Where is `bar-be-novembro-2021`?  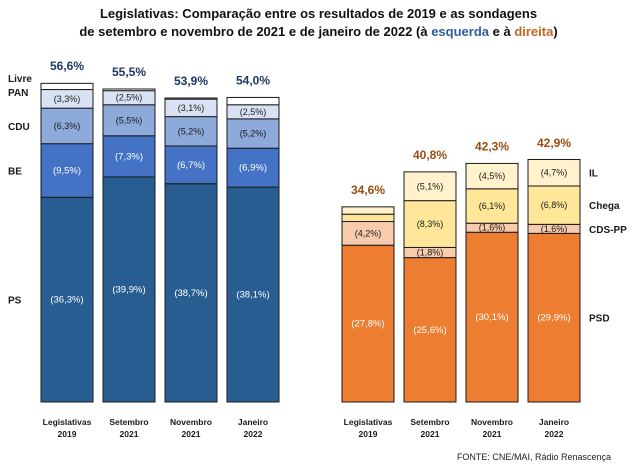 bar-be-novembro-2021 is located at coordinates (191, 165).